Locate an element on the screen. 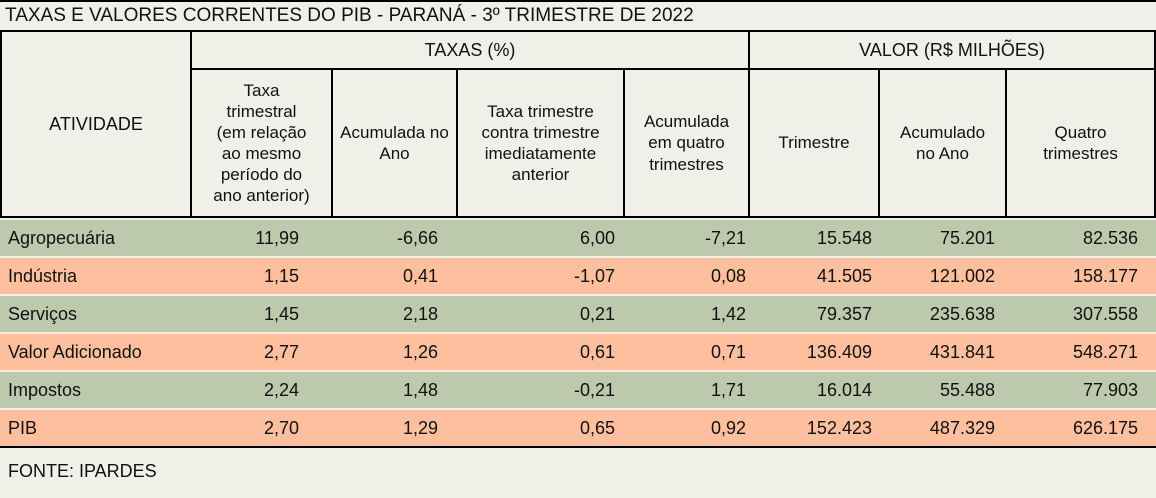 Image resolution: width=1156 pixels, height=498 pixels. value-cell: 11,99 is located at coordinates (262, 237).